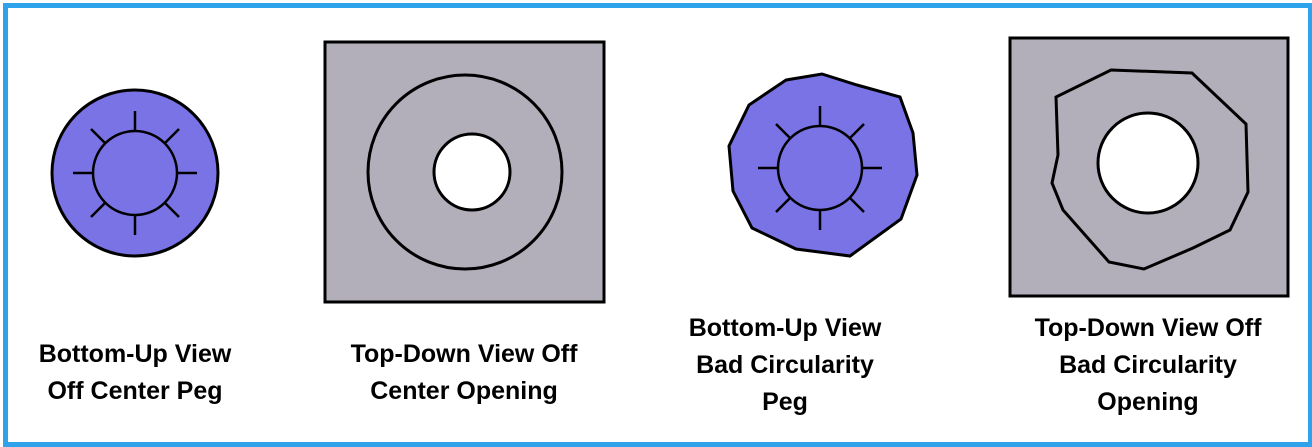 The image size is (1312, 447). What do you see at coordinates (464, 391) in the screenshot?
I see `caption-line: Center Opening` at bounding box center [464, 391].